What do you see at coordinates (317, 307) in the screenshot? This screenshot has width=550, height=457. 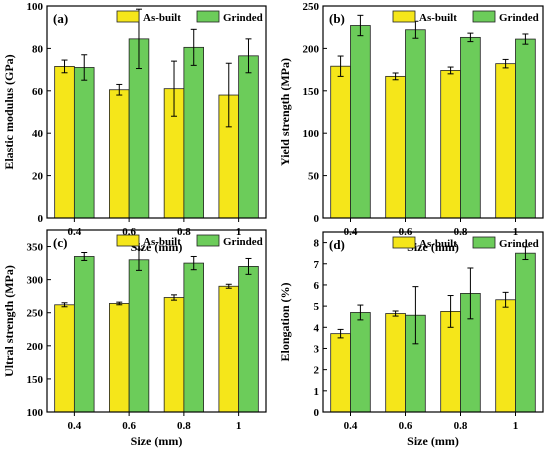 I see `y-tick-label: 5` at bounding box center [317, 307].